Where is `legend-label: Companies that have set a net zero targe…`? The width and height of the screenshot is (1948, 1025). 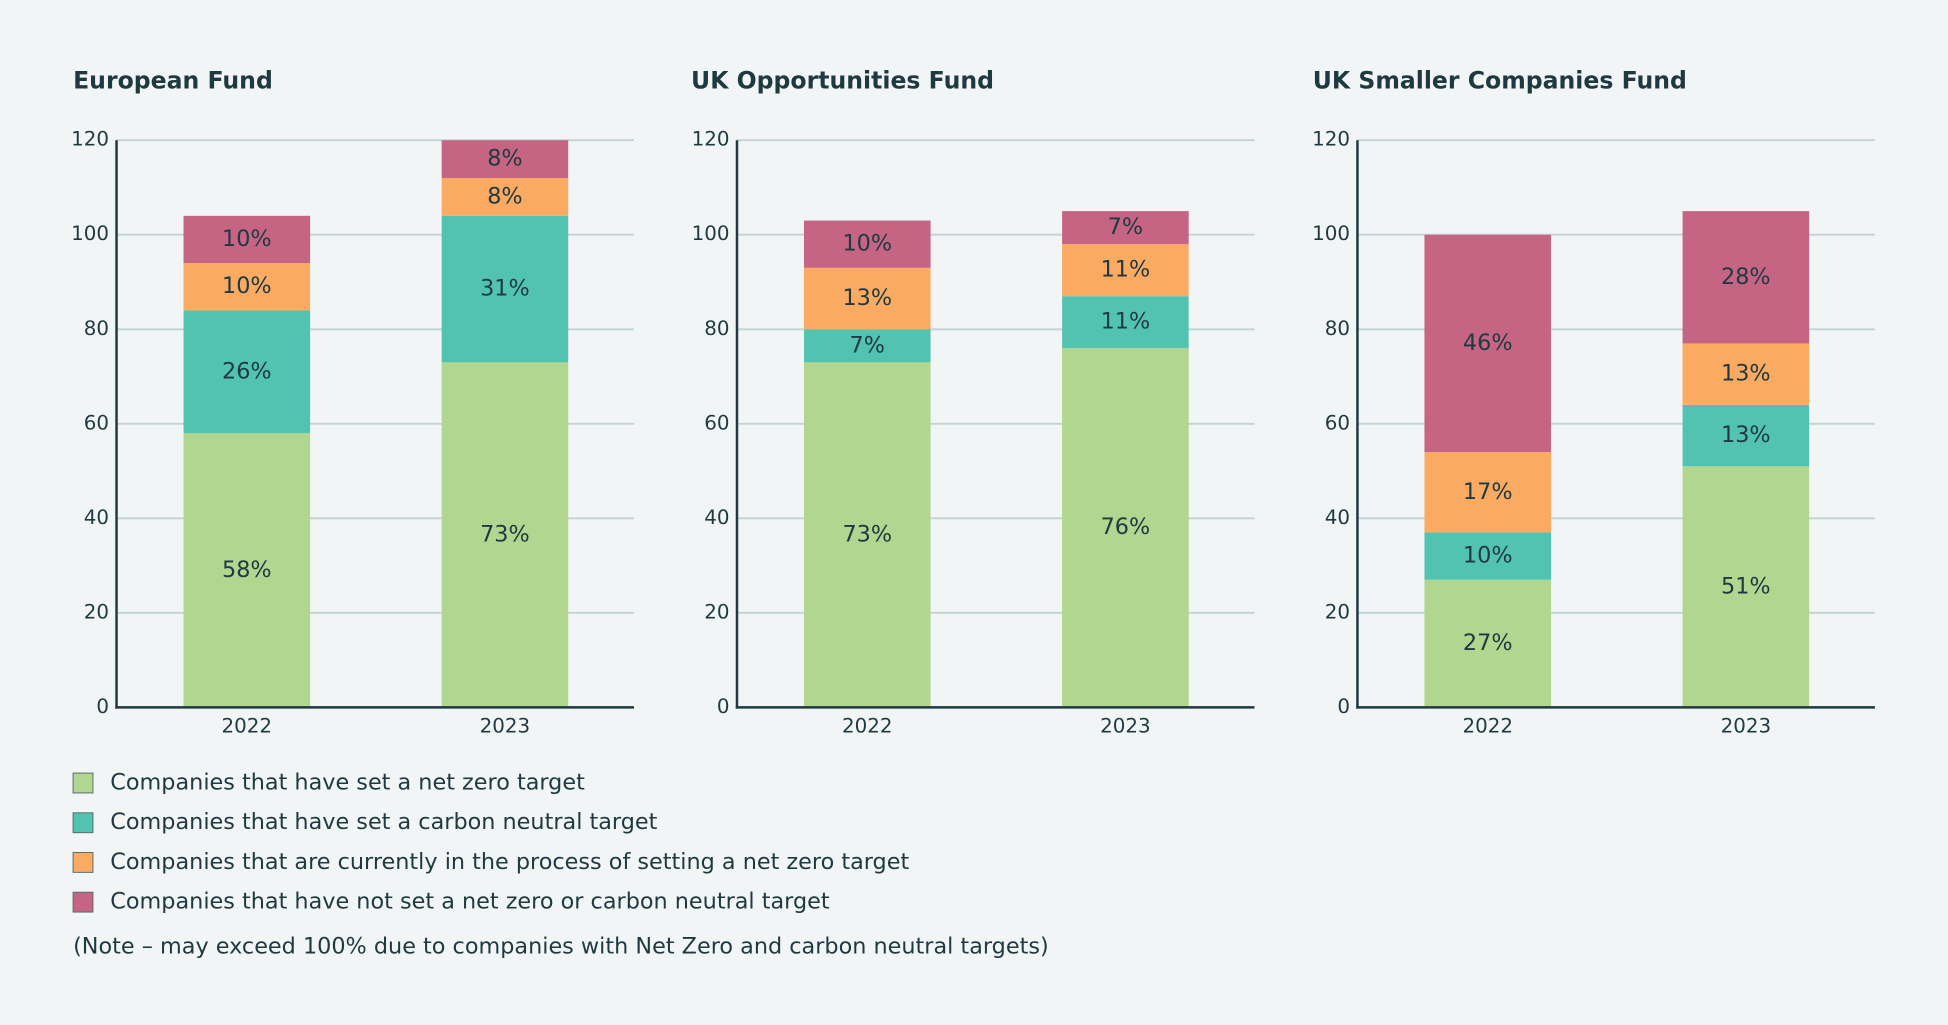 legend-label: Companies that have set a net zero targe… is located at coordinates (347, 783).